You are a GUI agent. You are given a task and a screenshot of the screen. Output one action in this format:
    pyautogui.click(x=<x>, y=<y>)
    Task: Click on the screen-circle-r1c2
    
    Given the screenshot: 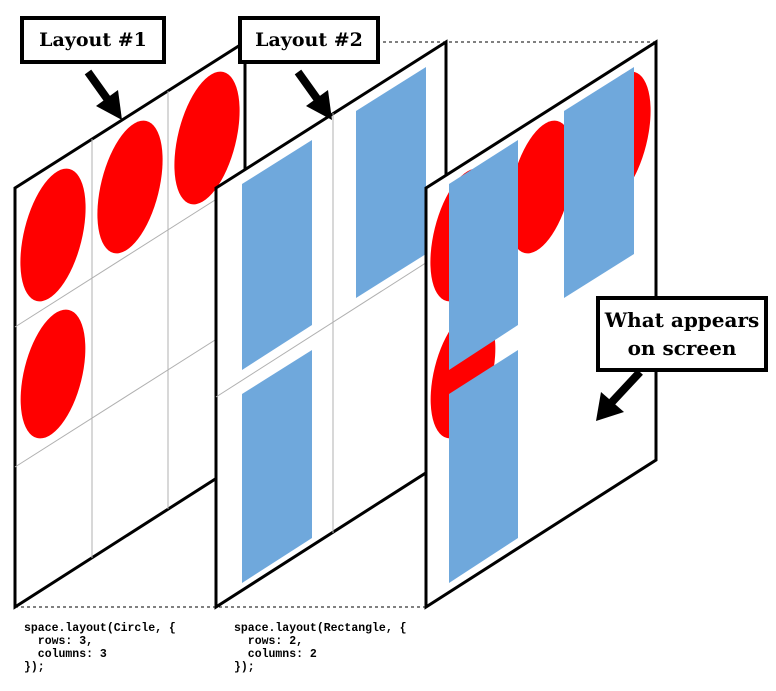 What is the action you would take?
    pyautogui.click(x=541, y=187)
    